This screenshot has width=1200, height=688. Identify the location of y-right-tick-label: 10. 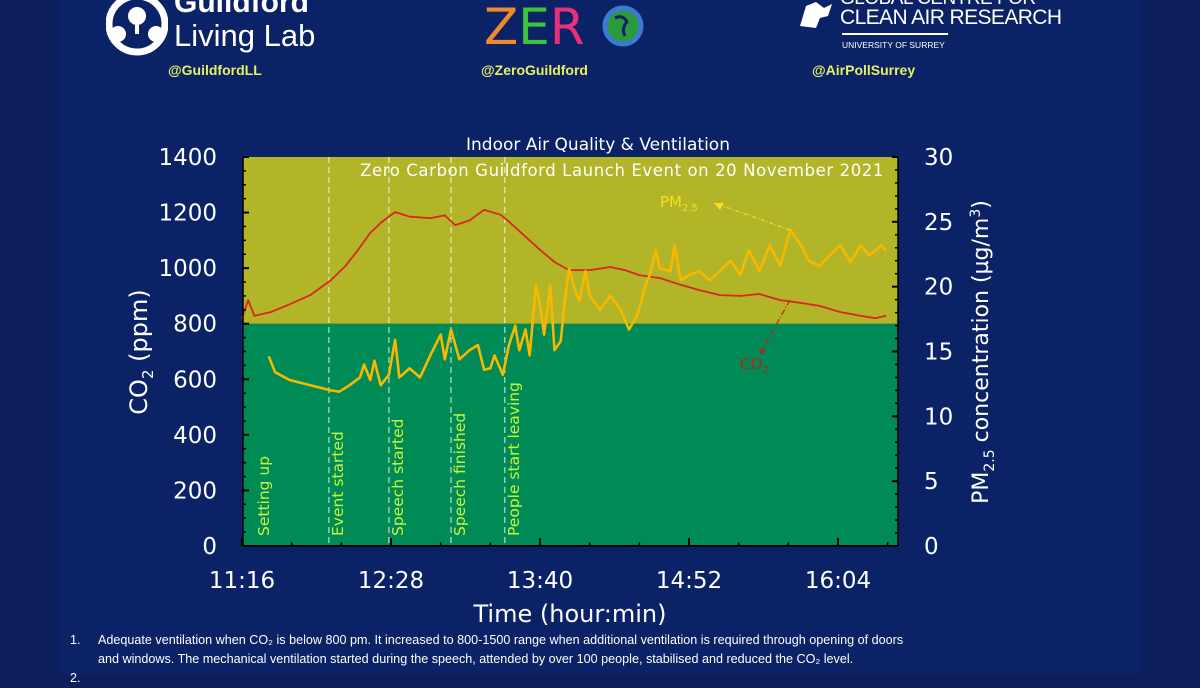
(938, 417).